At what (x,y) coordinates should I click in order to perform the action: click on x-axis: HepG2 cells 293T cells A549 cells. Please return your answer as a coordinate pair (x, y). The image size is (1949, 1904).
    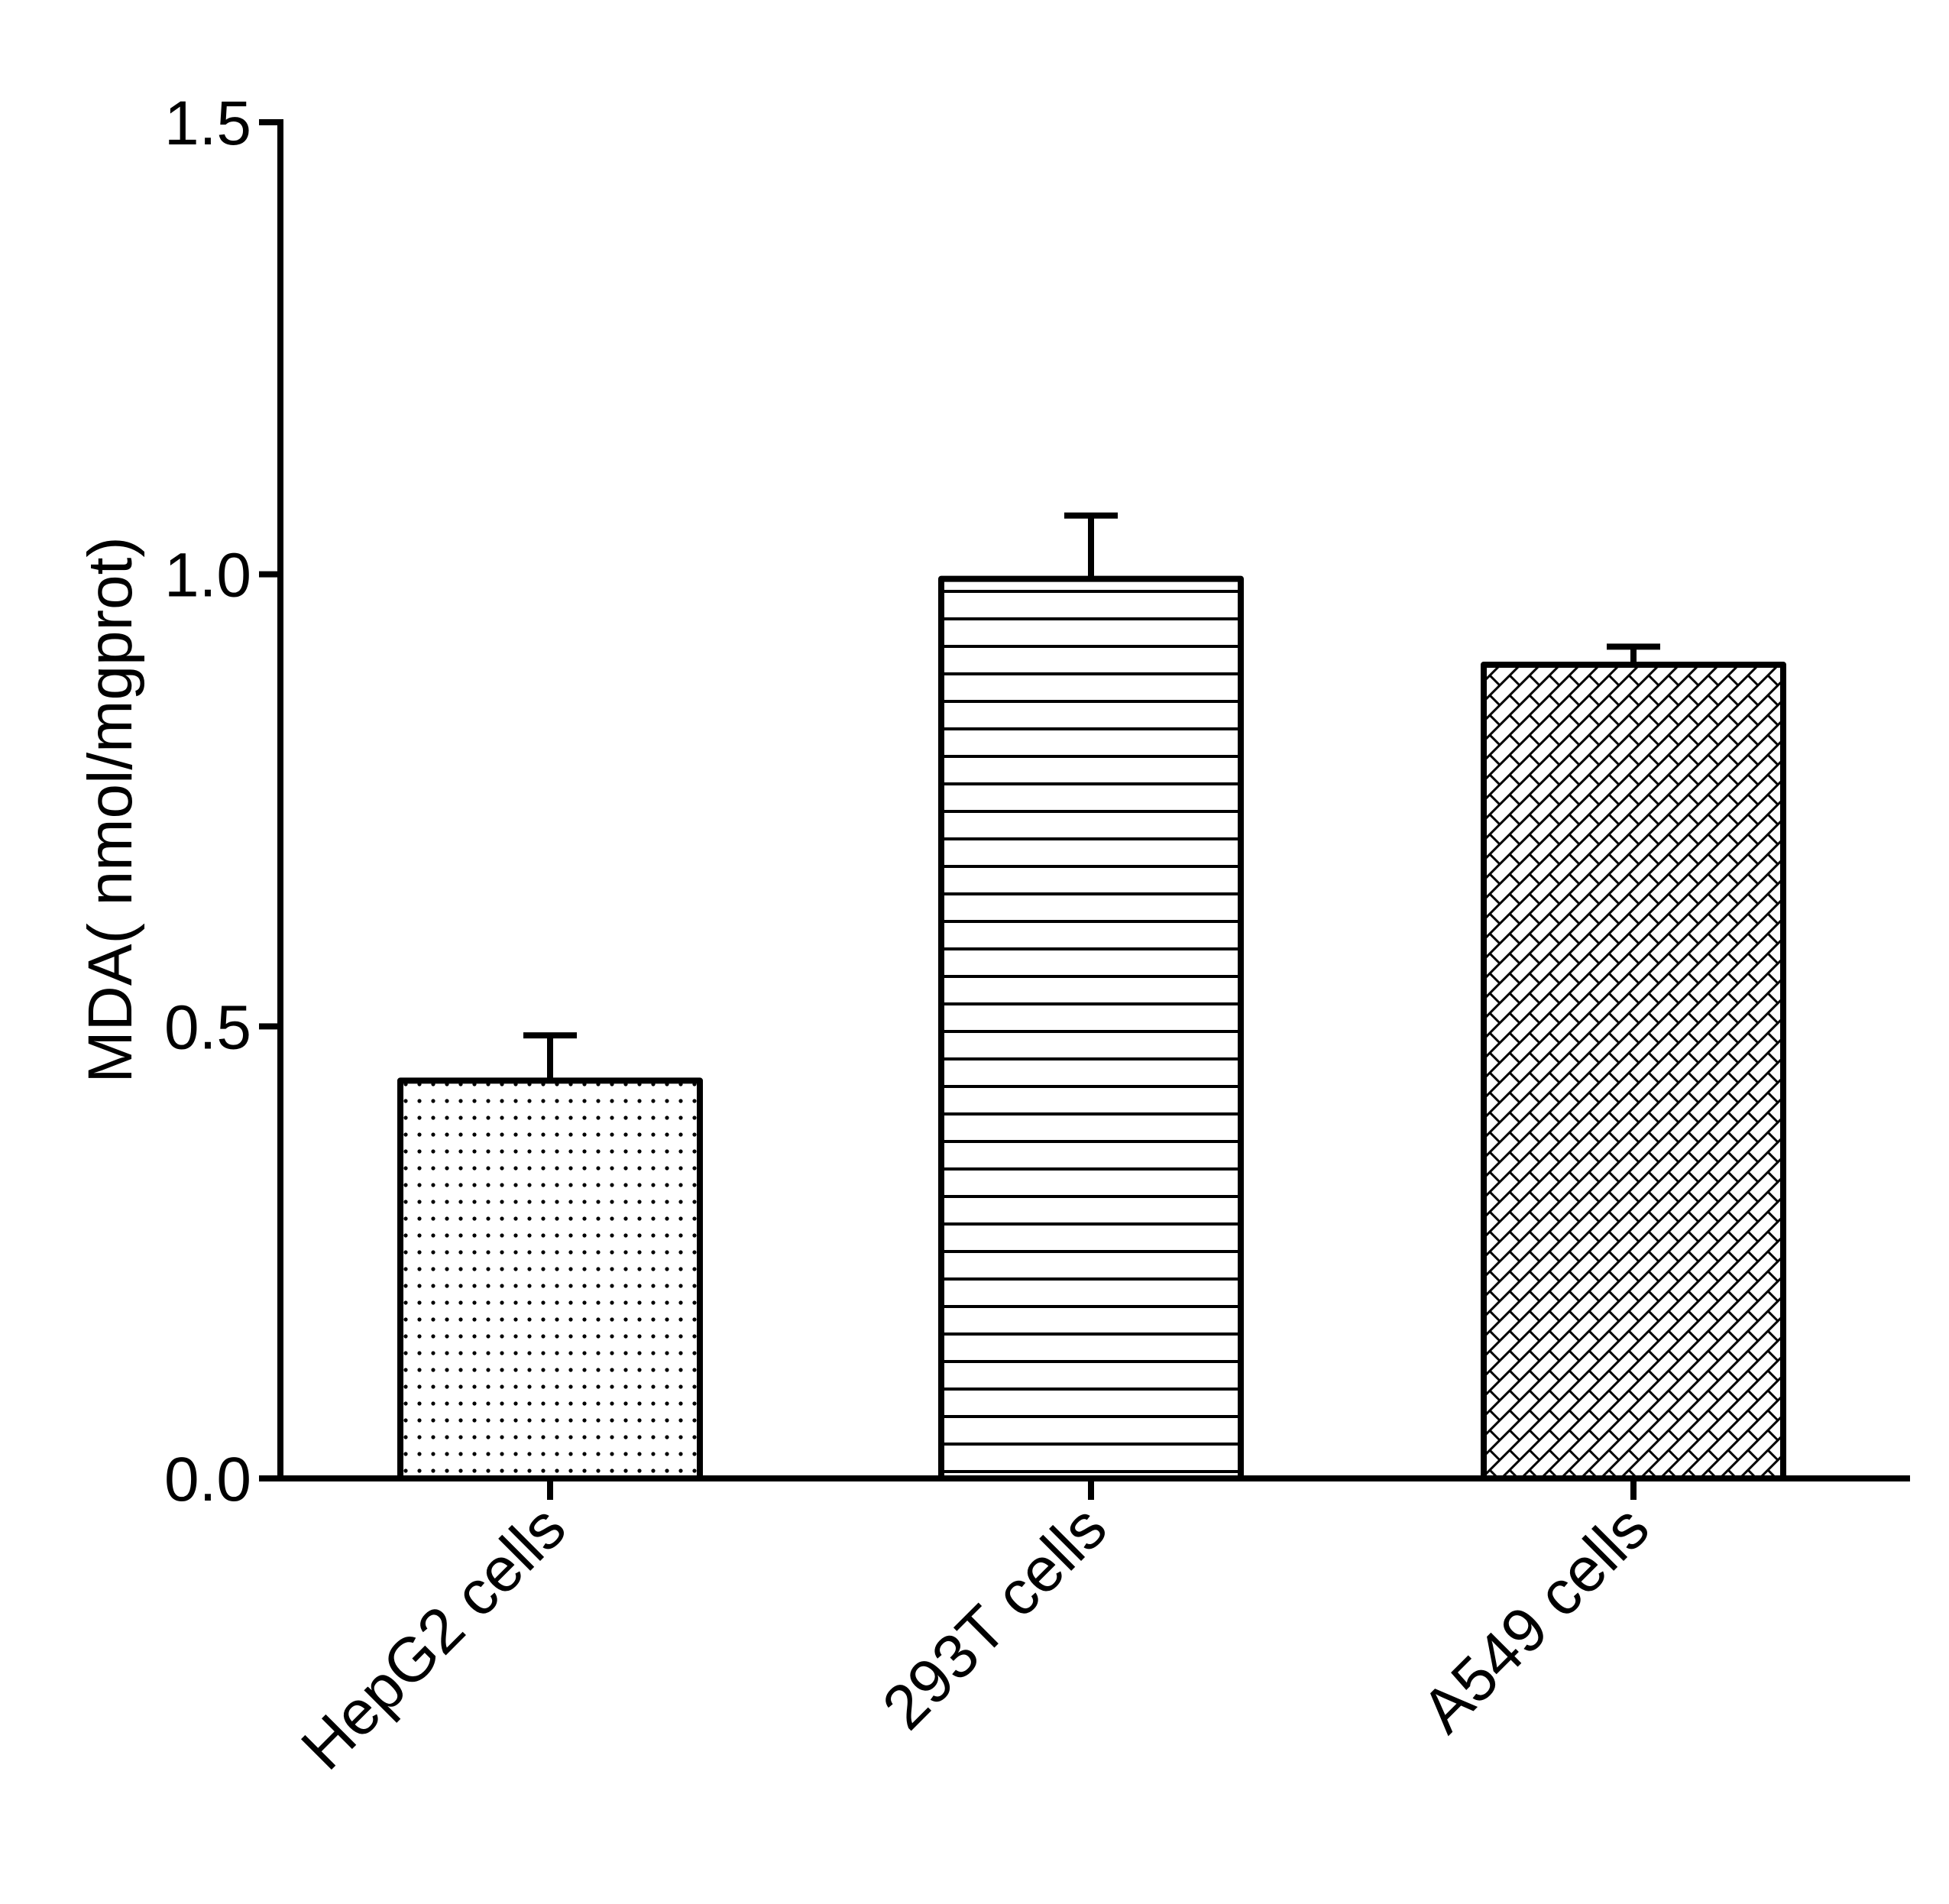
    Looking at the image, I should click on (1093, 1629).